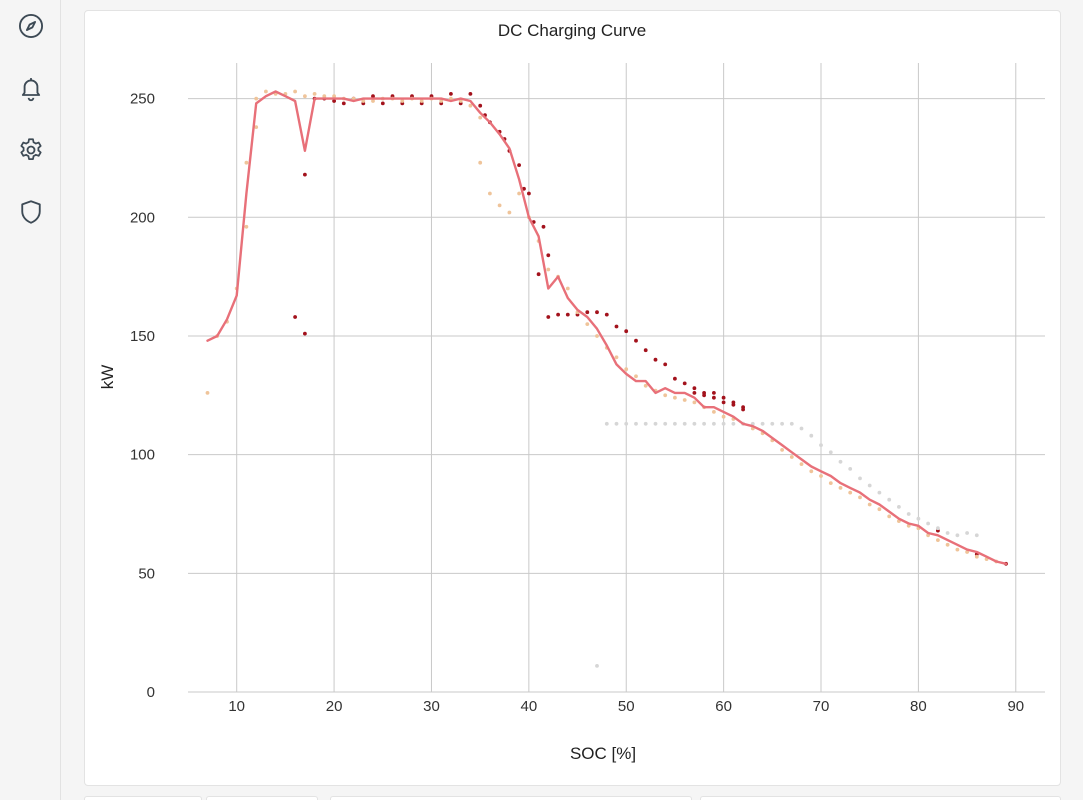 The image size is (1083, 800). I want to click on x-tick-label: 80, so click(918, 706).